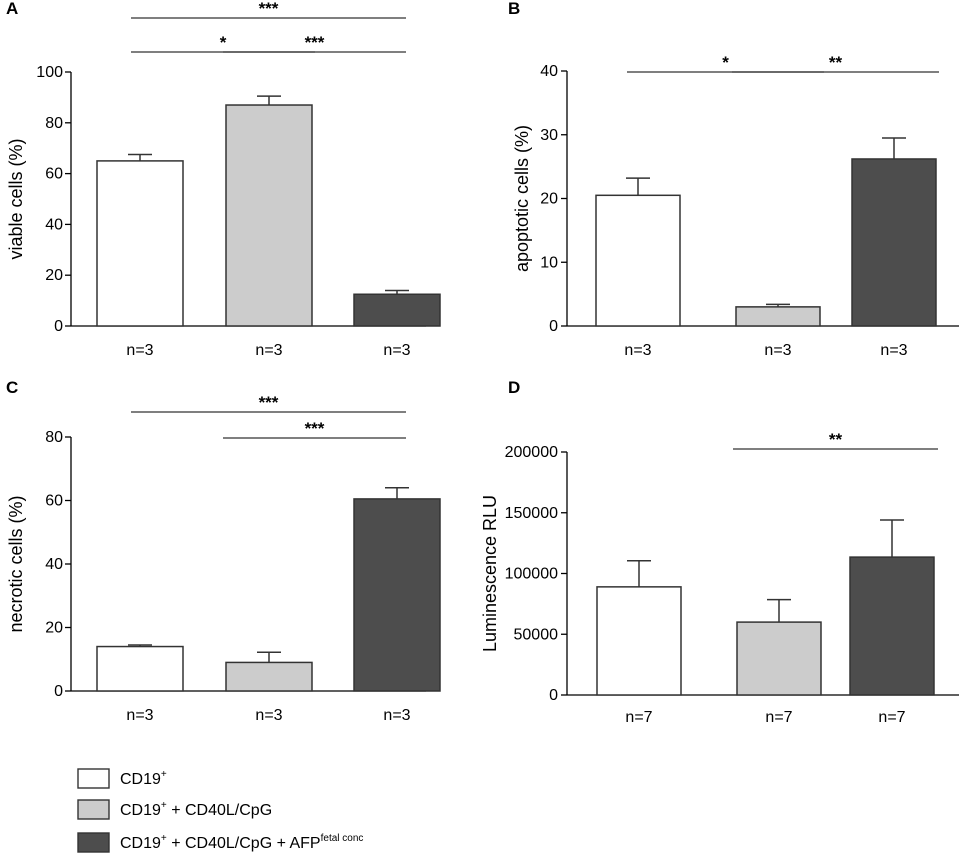 The height and width of the screenshot is (862, 965). Describe the element at coordinates (522, 198) in the screenshot. I see `y-axis-label: apoptotic cells (%)` at that location.